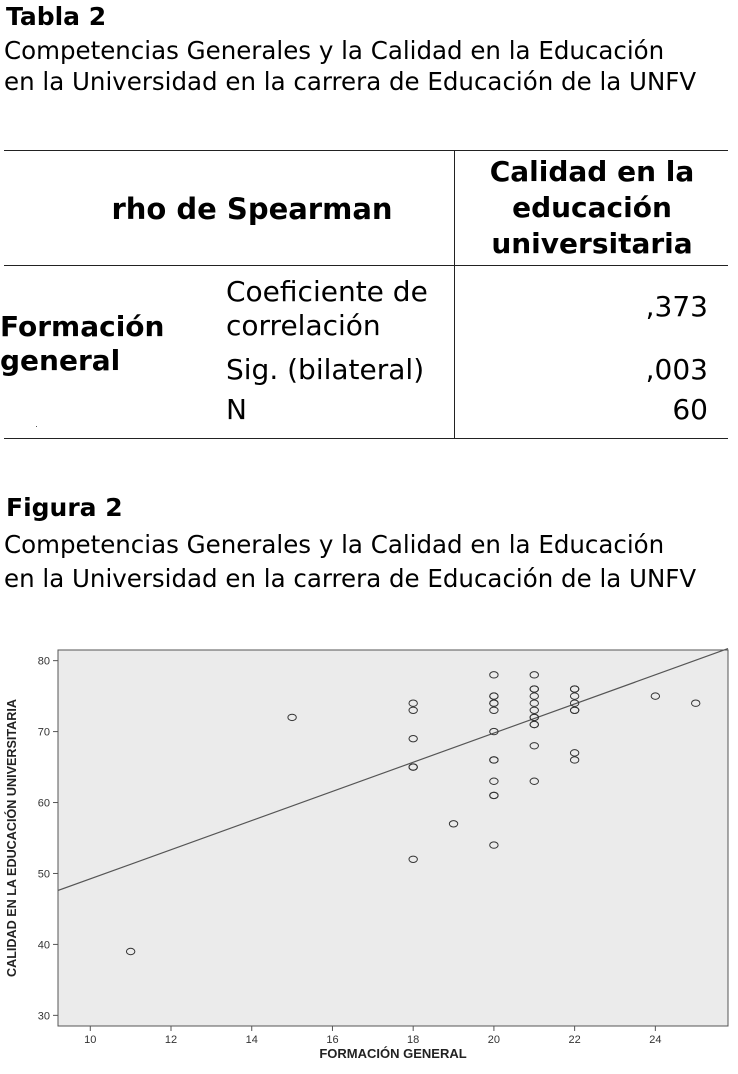 This screenshot has width=738, height=1074. I want to click on table-column-divider, so click(454, 294).